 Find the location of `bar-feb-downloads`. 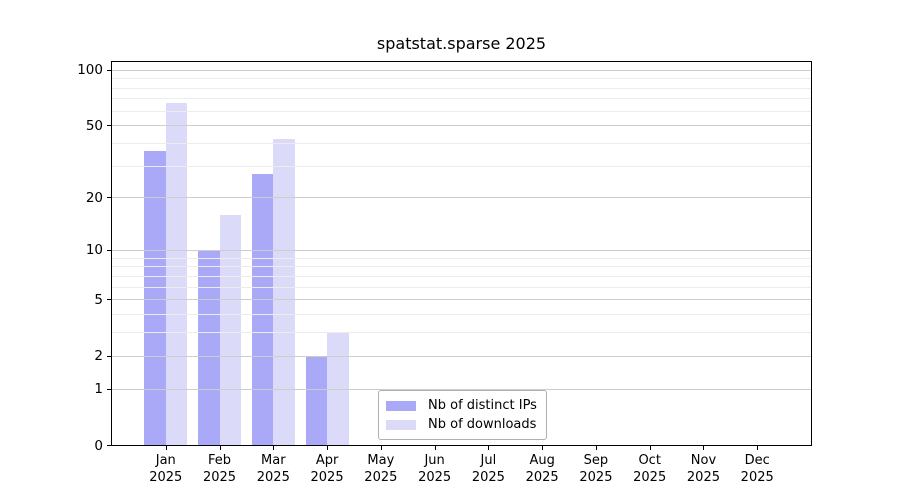

bar-feb-downloads is located at coordinates (230, 329).